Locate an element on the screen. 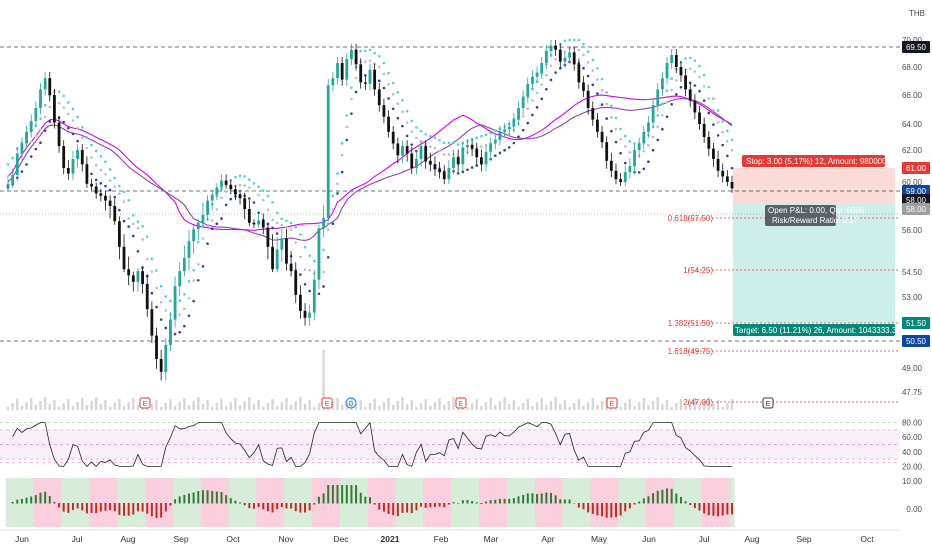 The image size is (932, 550). oscillator-axis-tick: 0.00 is located at coordinates (914, 509).